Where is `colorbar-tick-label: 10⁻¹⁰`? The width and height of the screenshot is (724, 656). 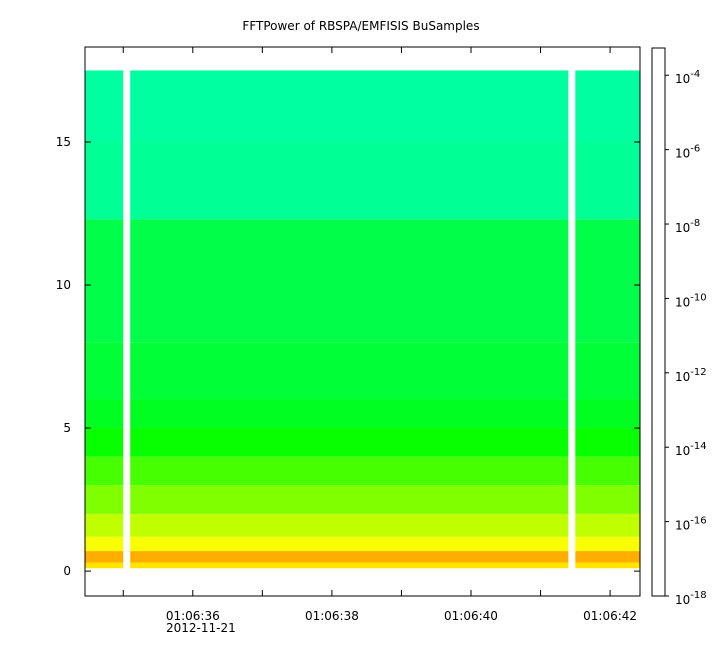
colorbar-tick-label: 10⁻¹⁰ is located at coordinates (691, 300).